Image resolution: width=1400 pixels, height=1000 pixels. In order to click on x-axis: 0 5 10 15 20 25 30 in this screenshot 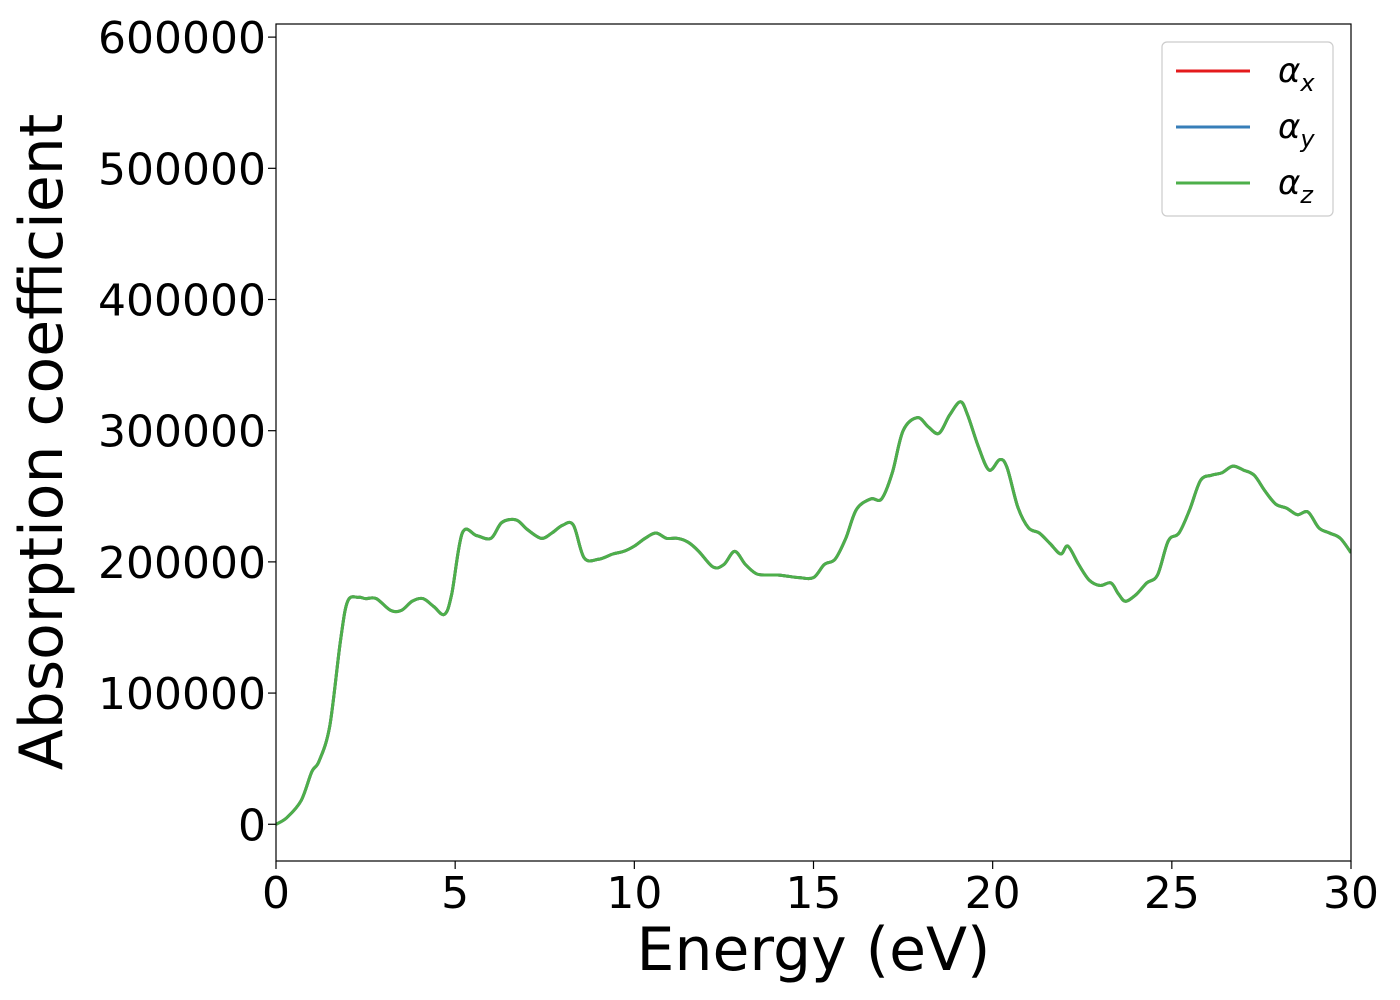, I will do `click(820, 890)`.